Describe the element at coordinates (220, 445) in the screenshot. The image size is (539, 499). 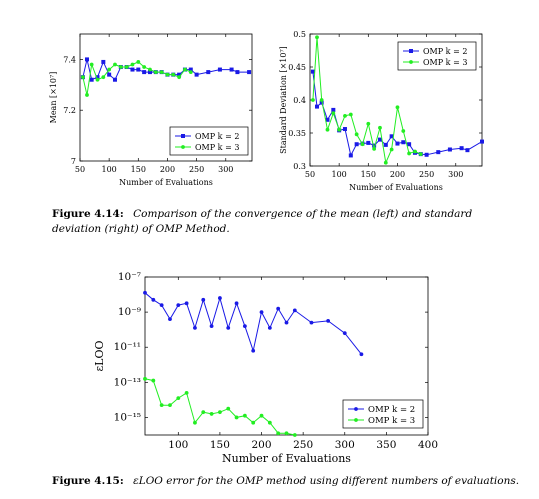
I see `loo-xtick-label: 150` at that location.